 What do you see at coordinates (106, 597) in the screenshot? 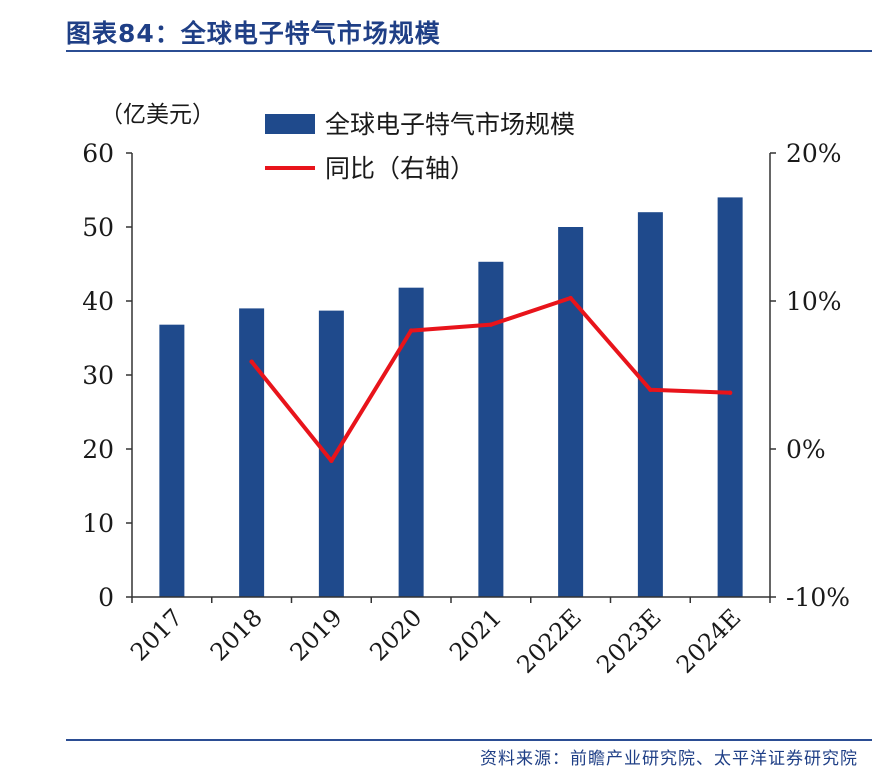
I see `left-tick-label: 0` at bounding box center [106, 597].